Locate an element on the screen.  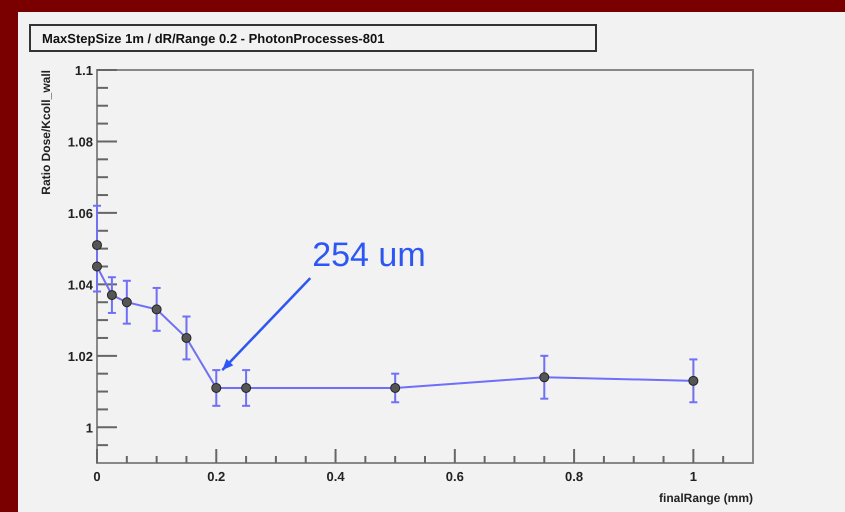
y-tick-label: 1 is located at coordinates (89, 428).